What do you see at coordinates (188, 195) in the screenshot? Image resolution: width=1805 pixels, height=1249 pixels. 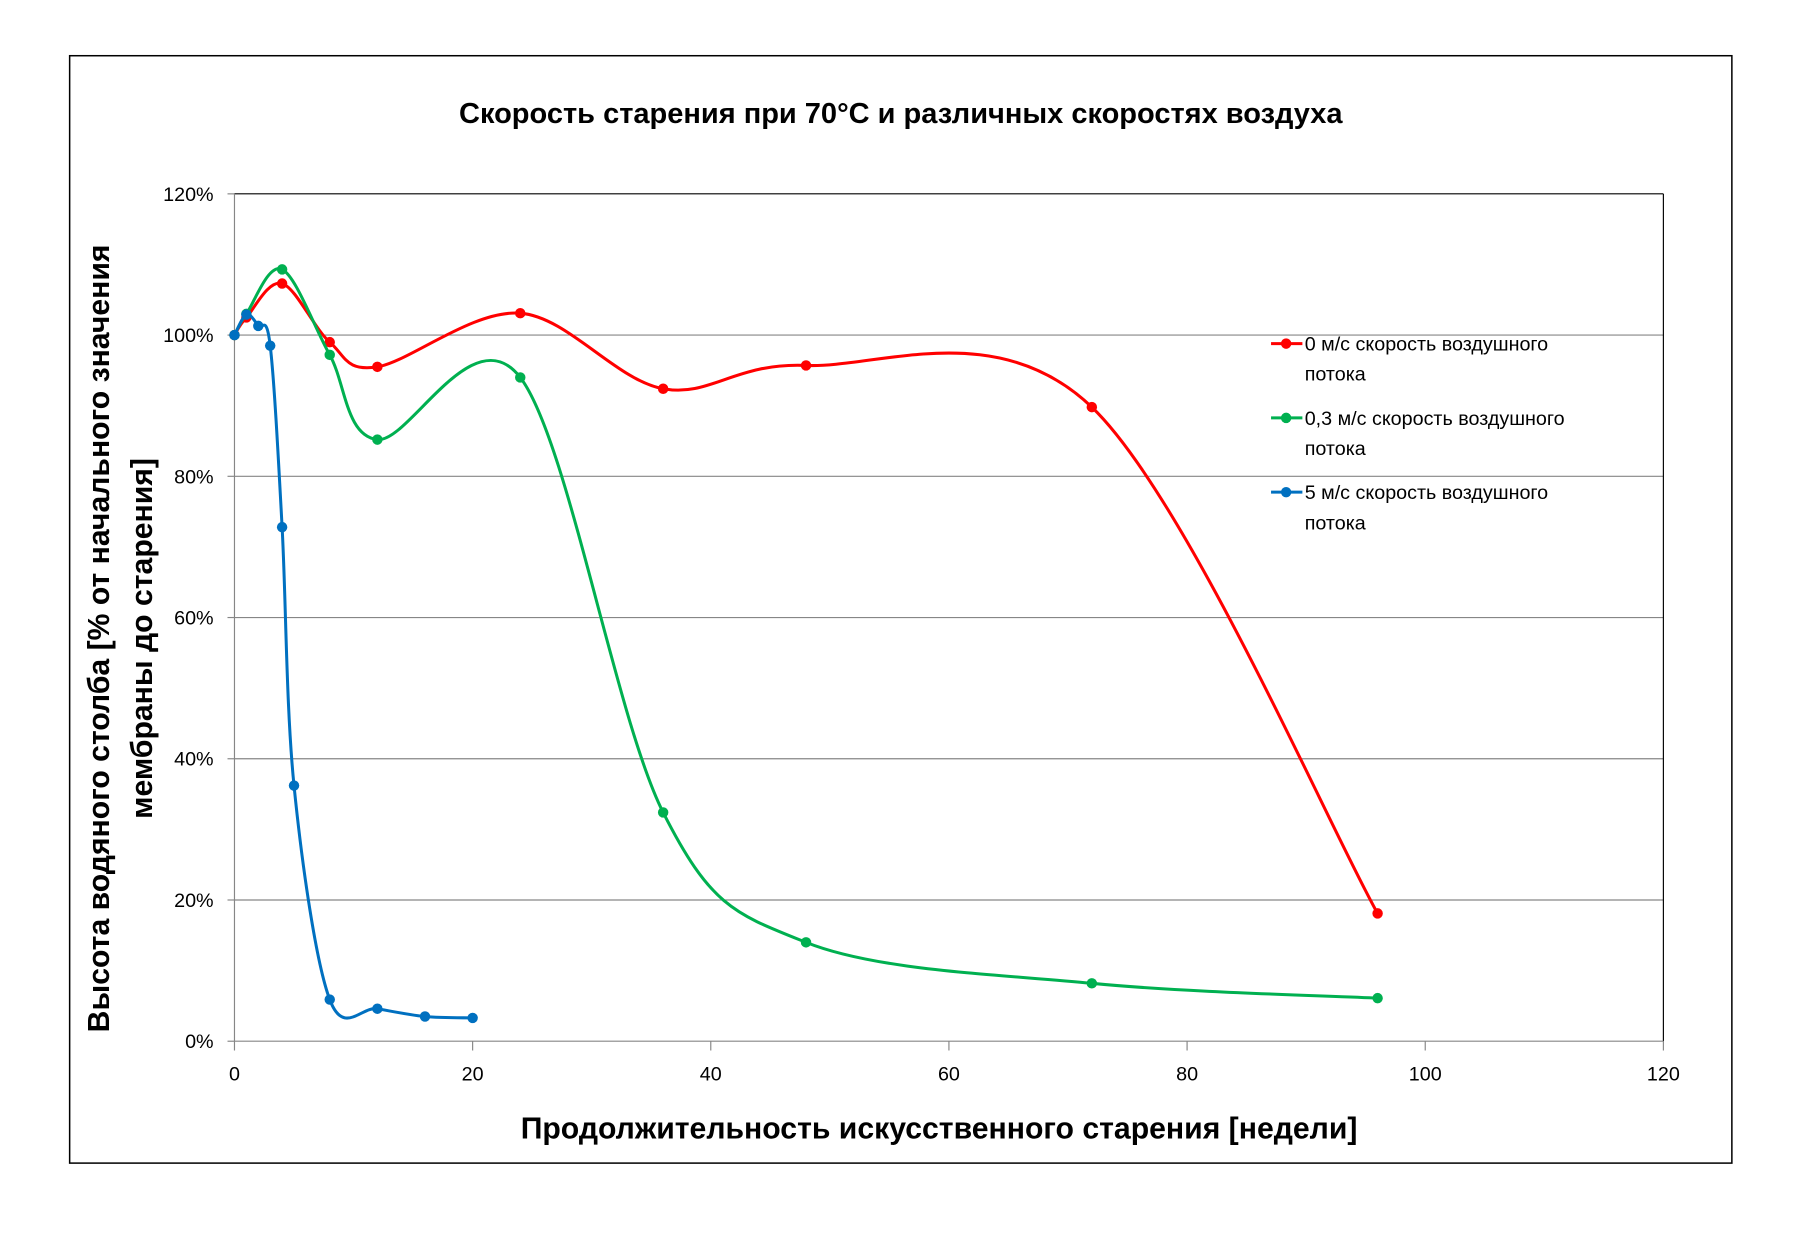 I see `y-tick-label: 120%` at bounding box center [188, 195].